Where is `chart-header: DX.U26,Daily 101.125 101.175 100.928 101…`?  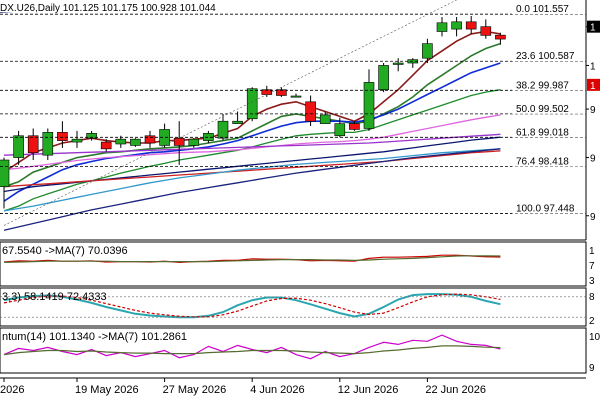
chart-header: DX.U26,Daily 101.125 101.175 100.928 101… is located at coordinates (108, 8).